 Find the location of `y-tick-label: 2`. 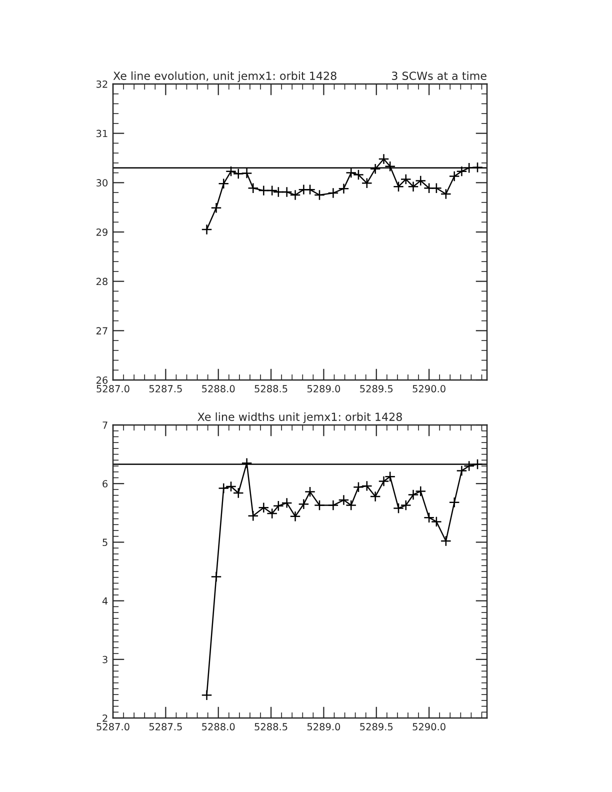

y-tick-label: 2 is located at coordinates (105, 718).